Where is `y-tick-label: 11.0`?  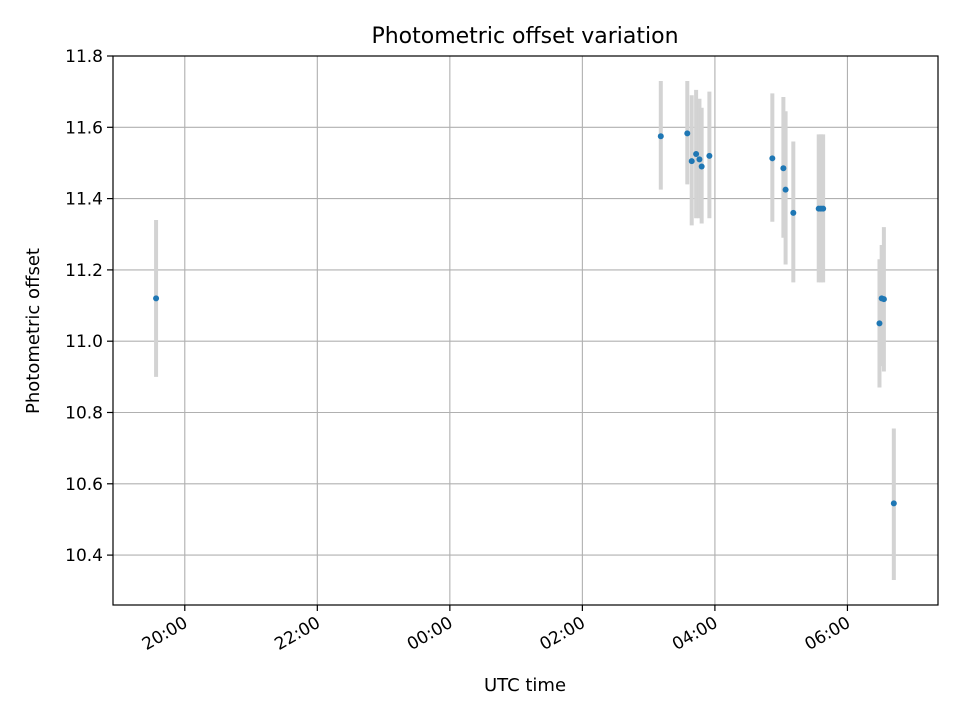 y-tick-label: 11.0 is located at coordinates (84, 342).